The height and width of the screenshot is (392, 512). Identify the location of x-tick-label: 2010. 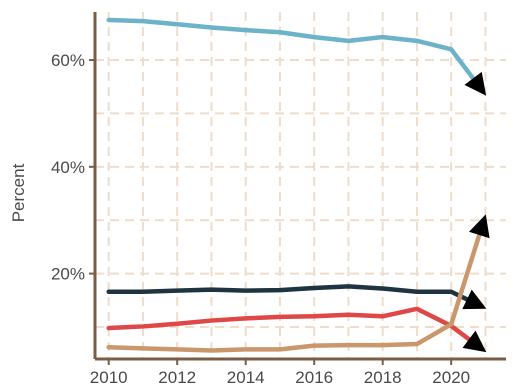
(109, 377).